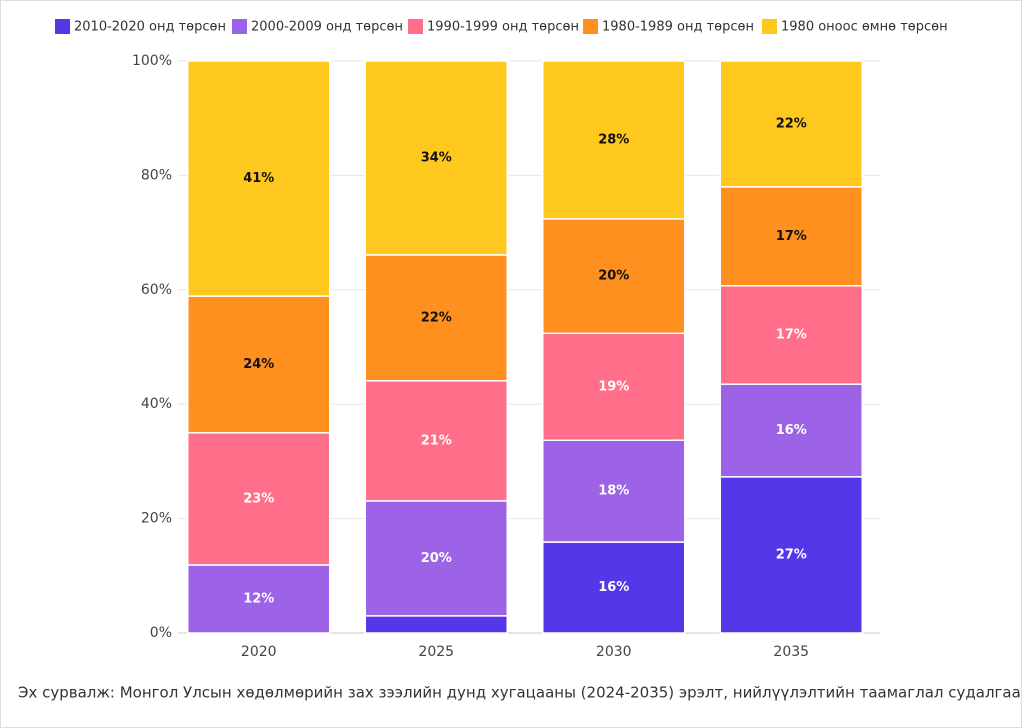  What do you see at coordinates (864, 27) in the screenshot?
I see `legend-label: 1980 оноос өмнө төрсөн` at bounding box center [864, 27].